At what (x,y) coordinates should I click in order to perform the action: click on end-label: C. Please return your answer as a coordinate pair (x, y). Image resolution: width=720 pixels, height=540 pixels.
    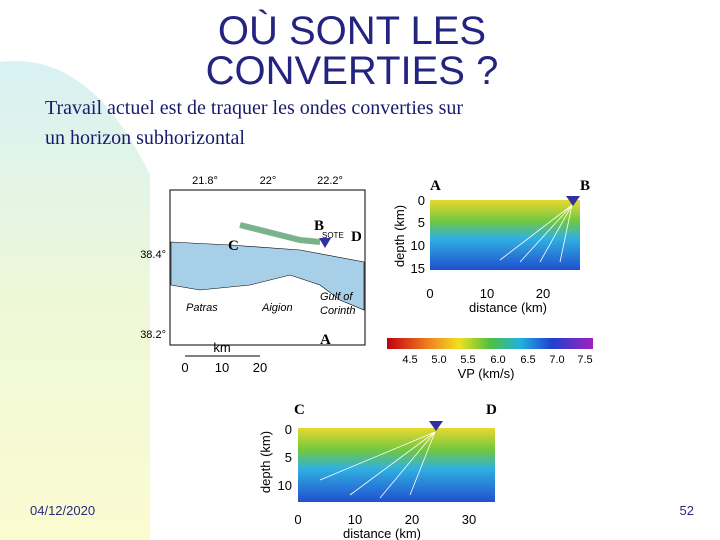
    Looking at the image, I should click on (299, 410).